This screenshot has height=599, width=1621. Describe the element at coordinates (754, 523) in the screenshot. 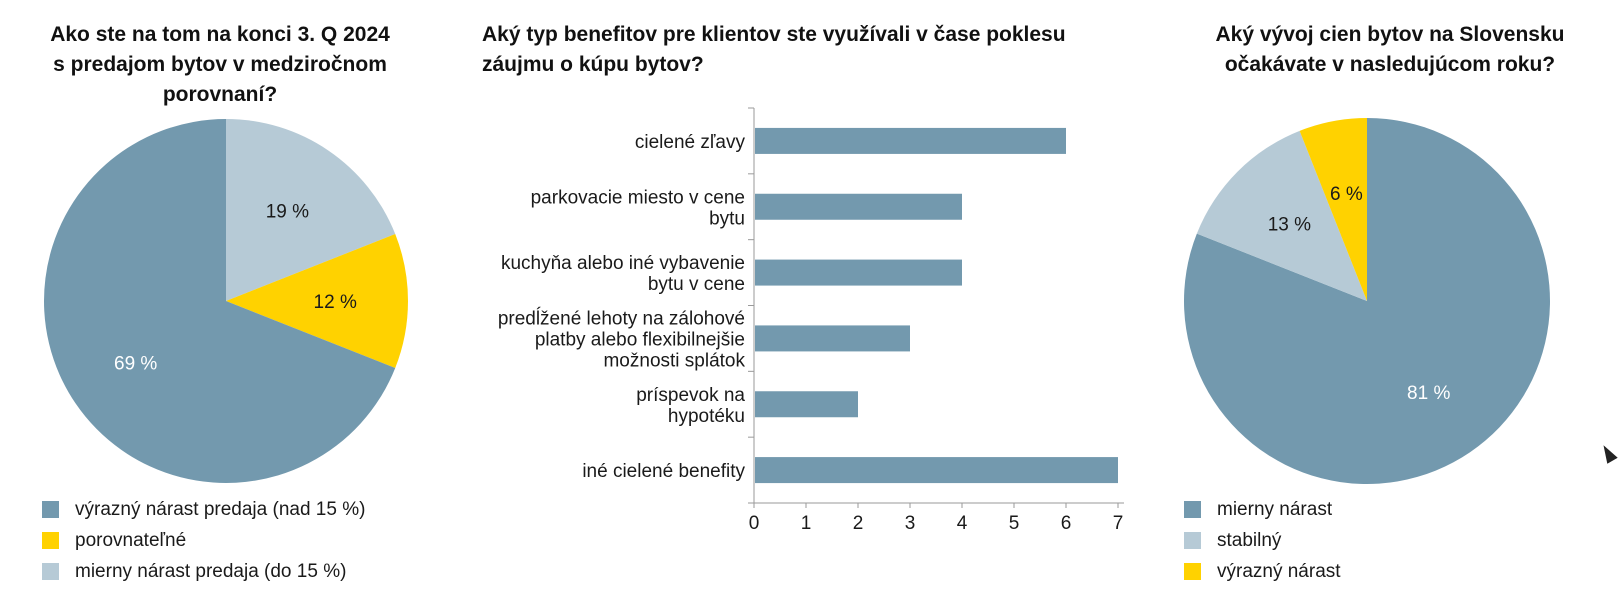

I see `x-tick-label: 0` at that location.